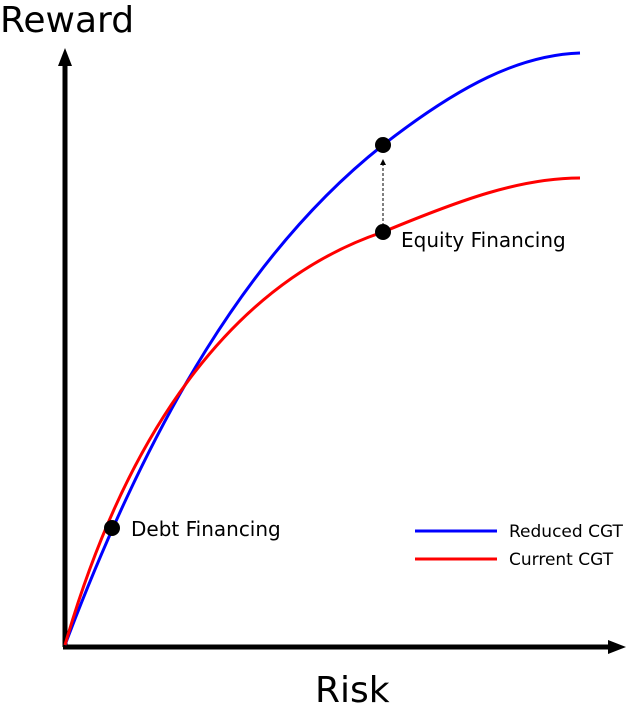 Image resolution: width=636 pixels, height=708 pixels. Describe the element at coordinates (519, 546) in the screenshot. I see `legend: Reduced CGT Current CGT` at that location.